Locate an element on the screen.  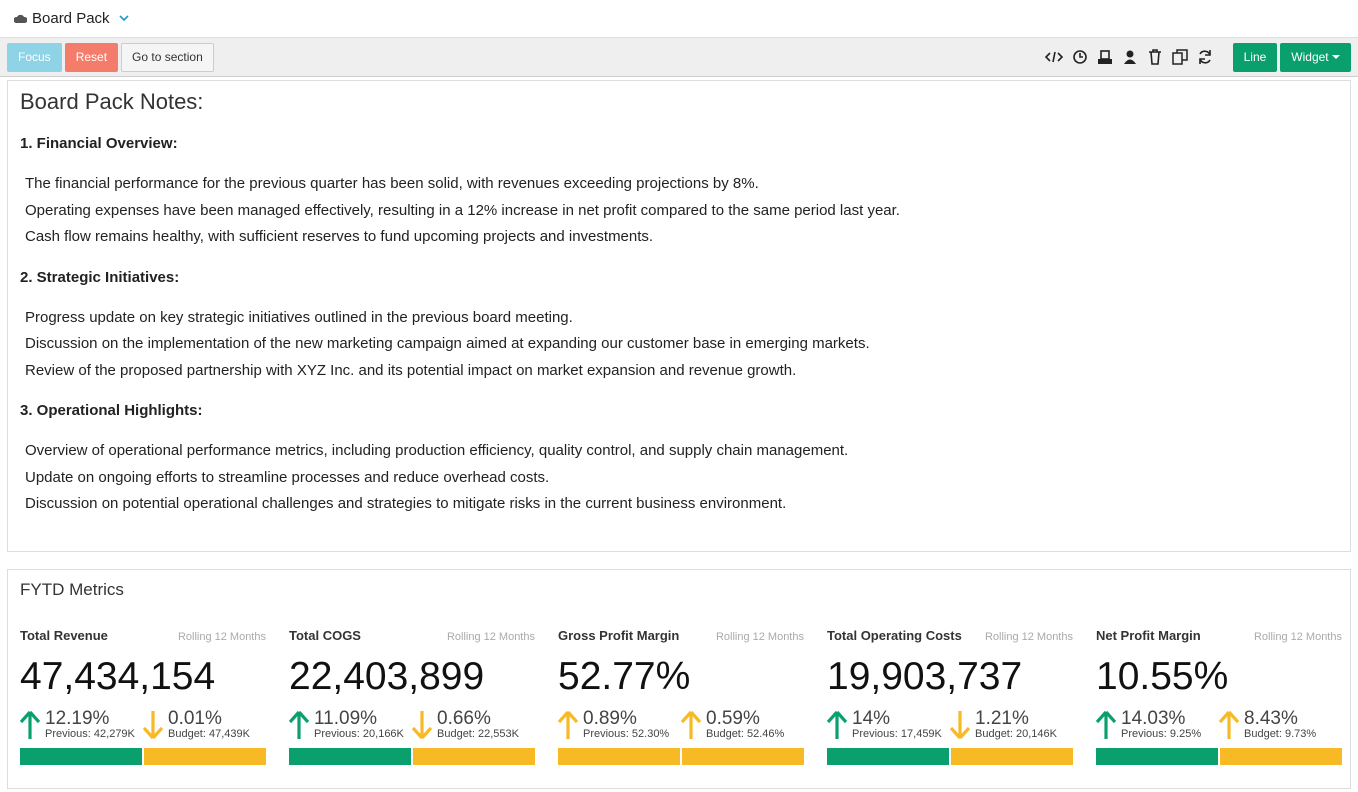
notes-title: Board Pack Notes: is located at coordinates (112, 101).